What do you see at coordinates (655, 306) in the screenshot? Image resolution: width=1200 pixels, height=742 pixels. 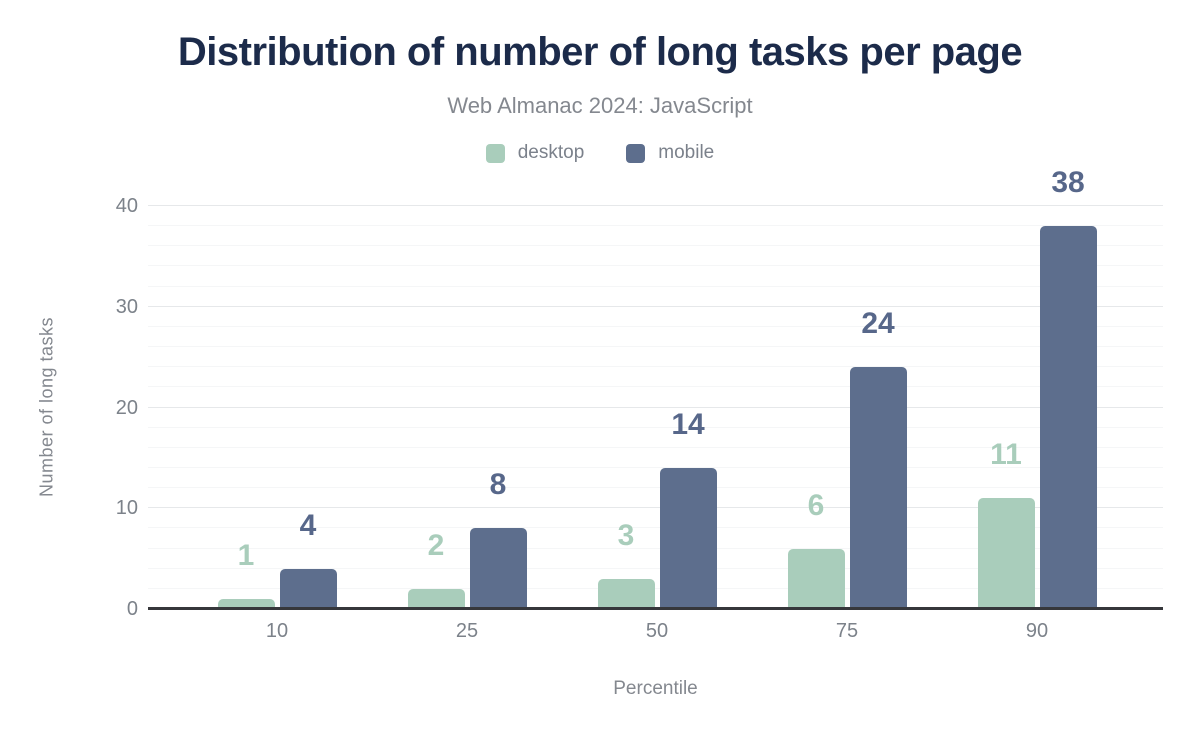 I see `major-gridline-y30` at bounding box center [655, 306].